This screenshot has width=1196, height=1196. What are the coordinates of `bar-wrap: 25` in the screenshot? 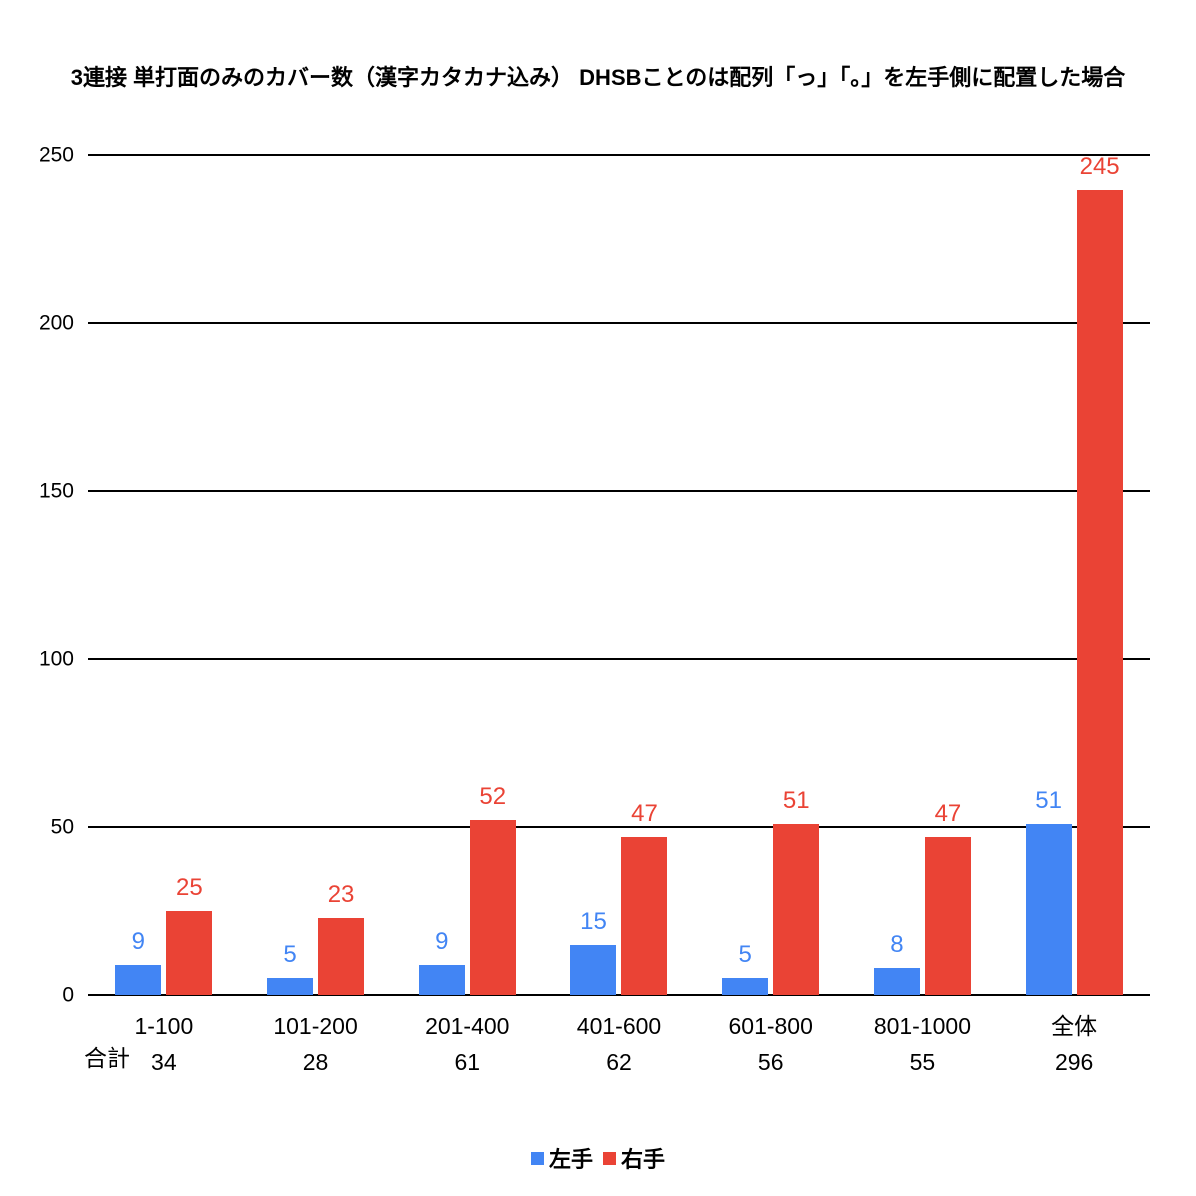 It's located at (189, 575).